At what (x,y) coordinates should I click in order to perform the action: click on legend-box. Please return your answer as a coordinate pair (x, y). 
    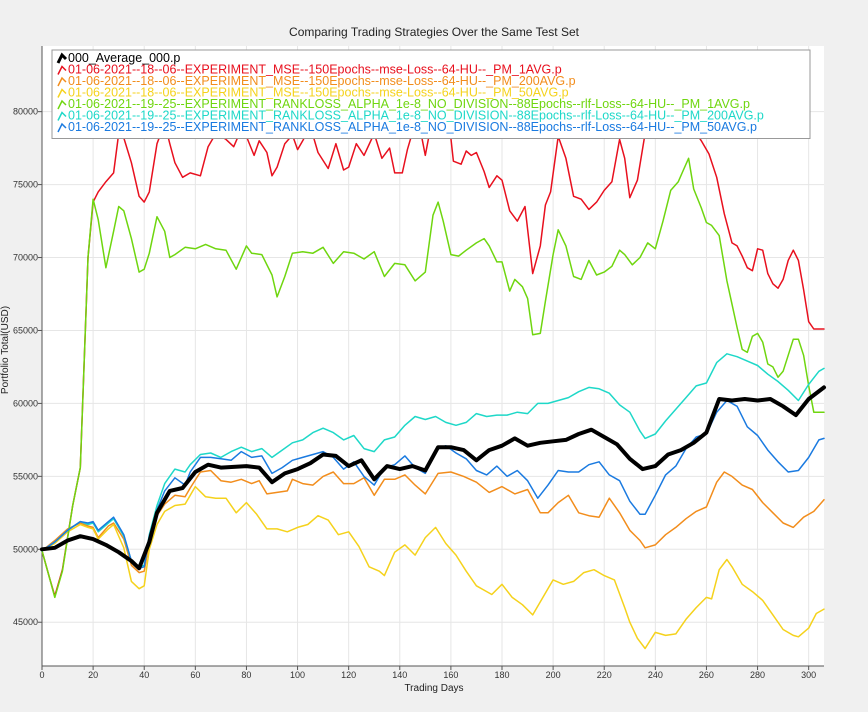
    Looking at the image, I should click on (431, 94).